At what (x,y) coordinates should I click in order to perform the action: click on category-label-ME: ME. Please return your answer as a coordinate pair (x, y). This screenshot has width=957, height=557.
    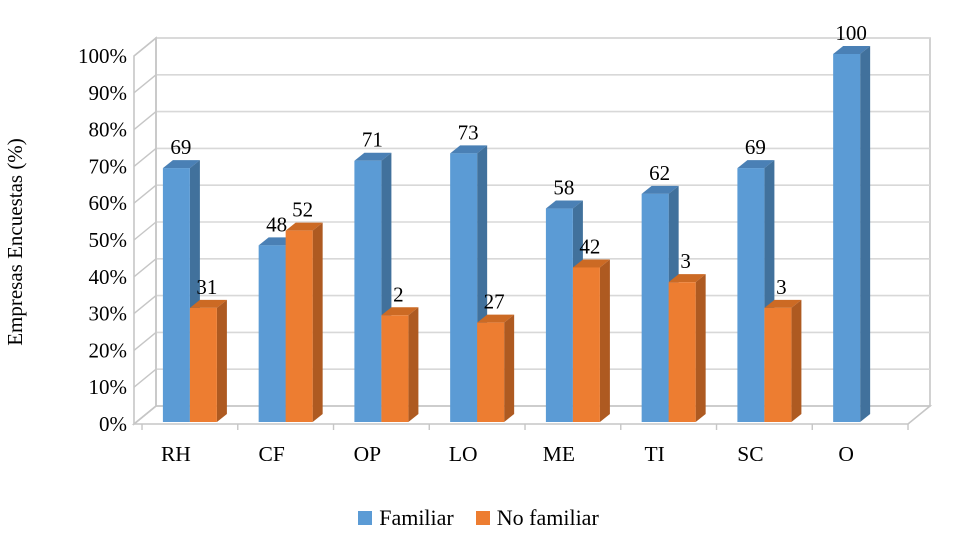
    Looking at the image, I should click on (559, 454).